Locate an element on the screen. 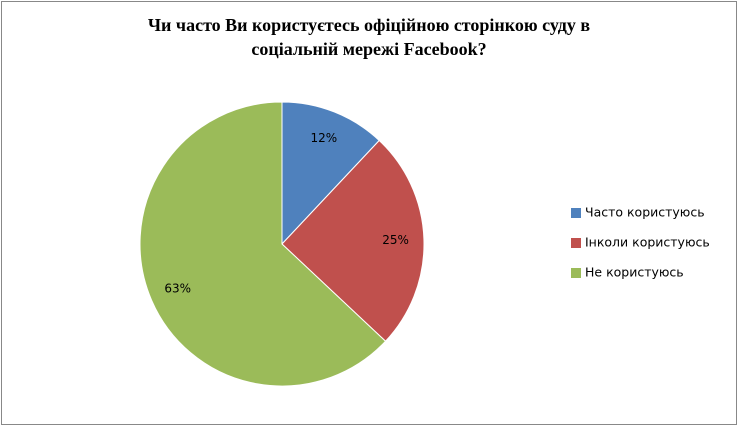 The image size is (739, 427). legend-label: Часто користуюсь is located at coordinates (645, 212).